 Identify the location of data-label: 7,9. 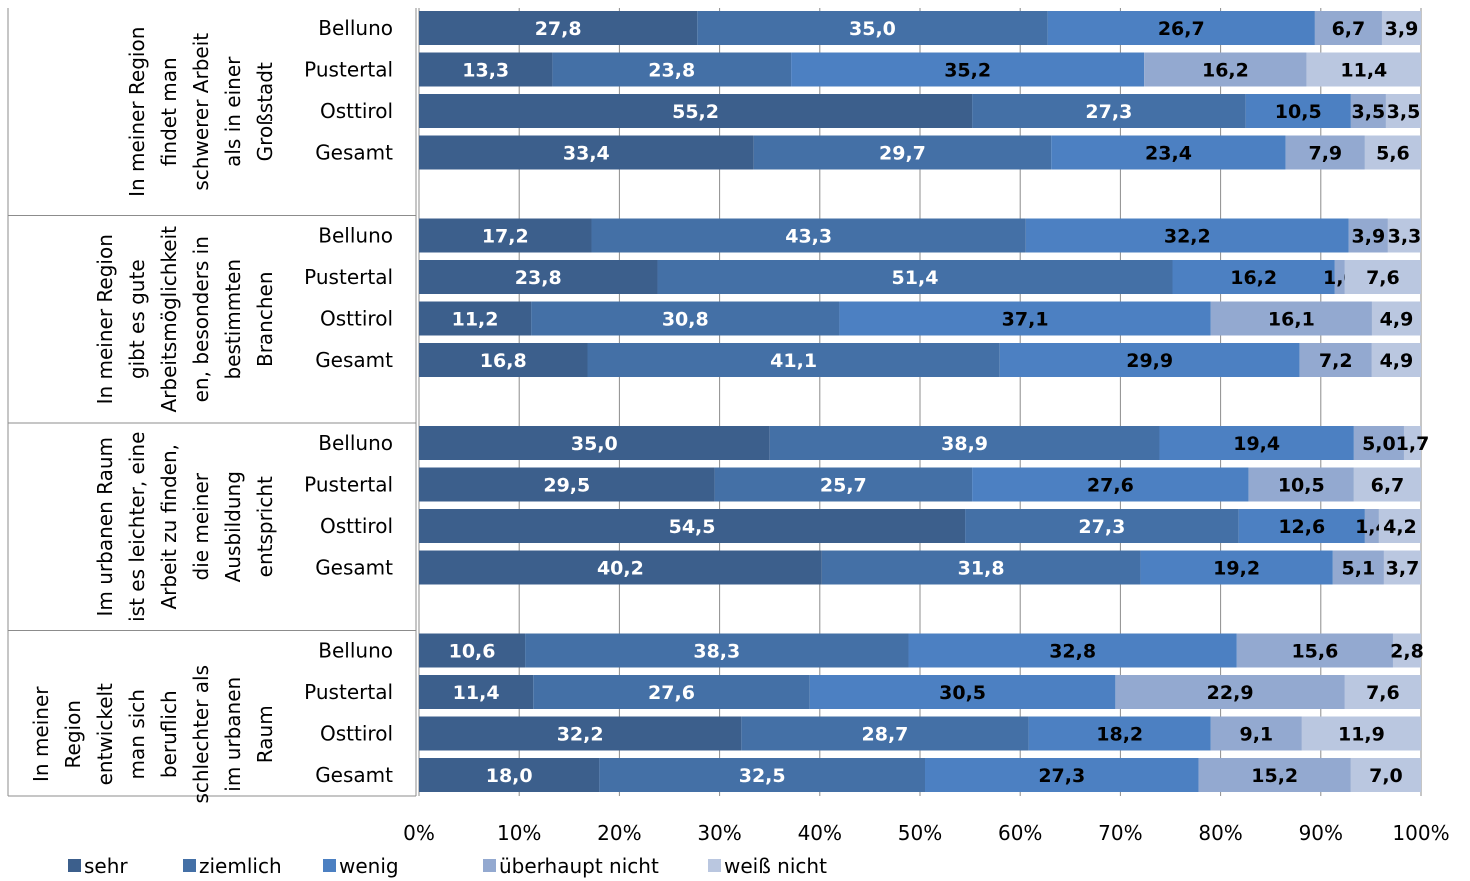
(1325, 154).